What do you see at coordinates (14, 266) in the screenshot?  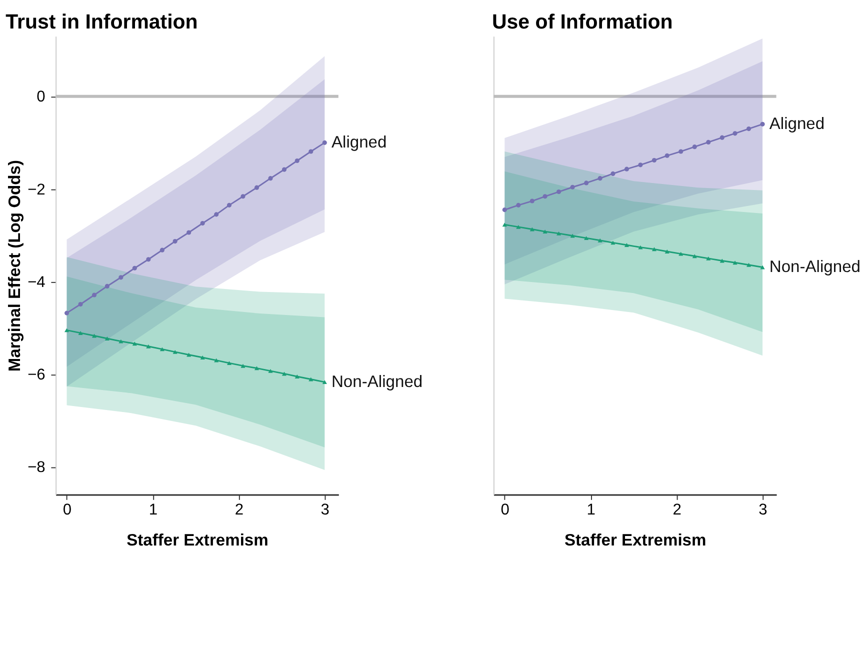 I see `y-axis-title: Marginal Effect (Log Odds)` at bounding box center [14, 266].